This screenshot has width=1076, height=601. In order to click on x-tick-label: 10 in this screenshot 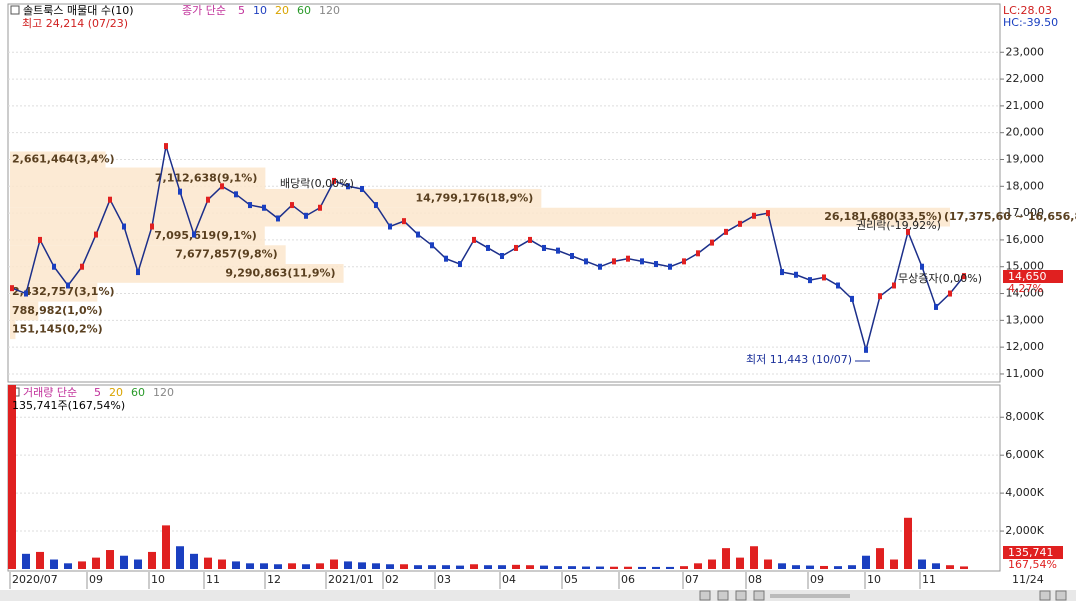, I will do `click(158, 579)`.